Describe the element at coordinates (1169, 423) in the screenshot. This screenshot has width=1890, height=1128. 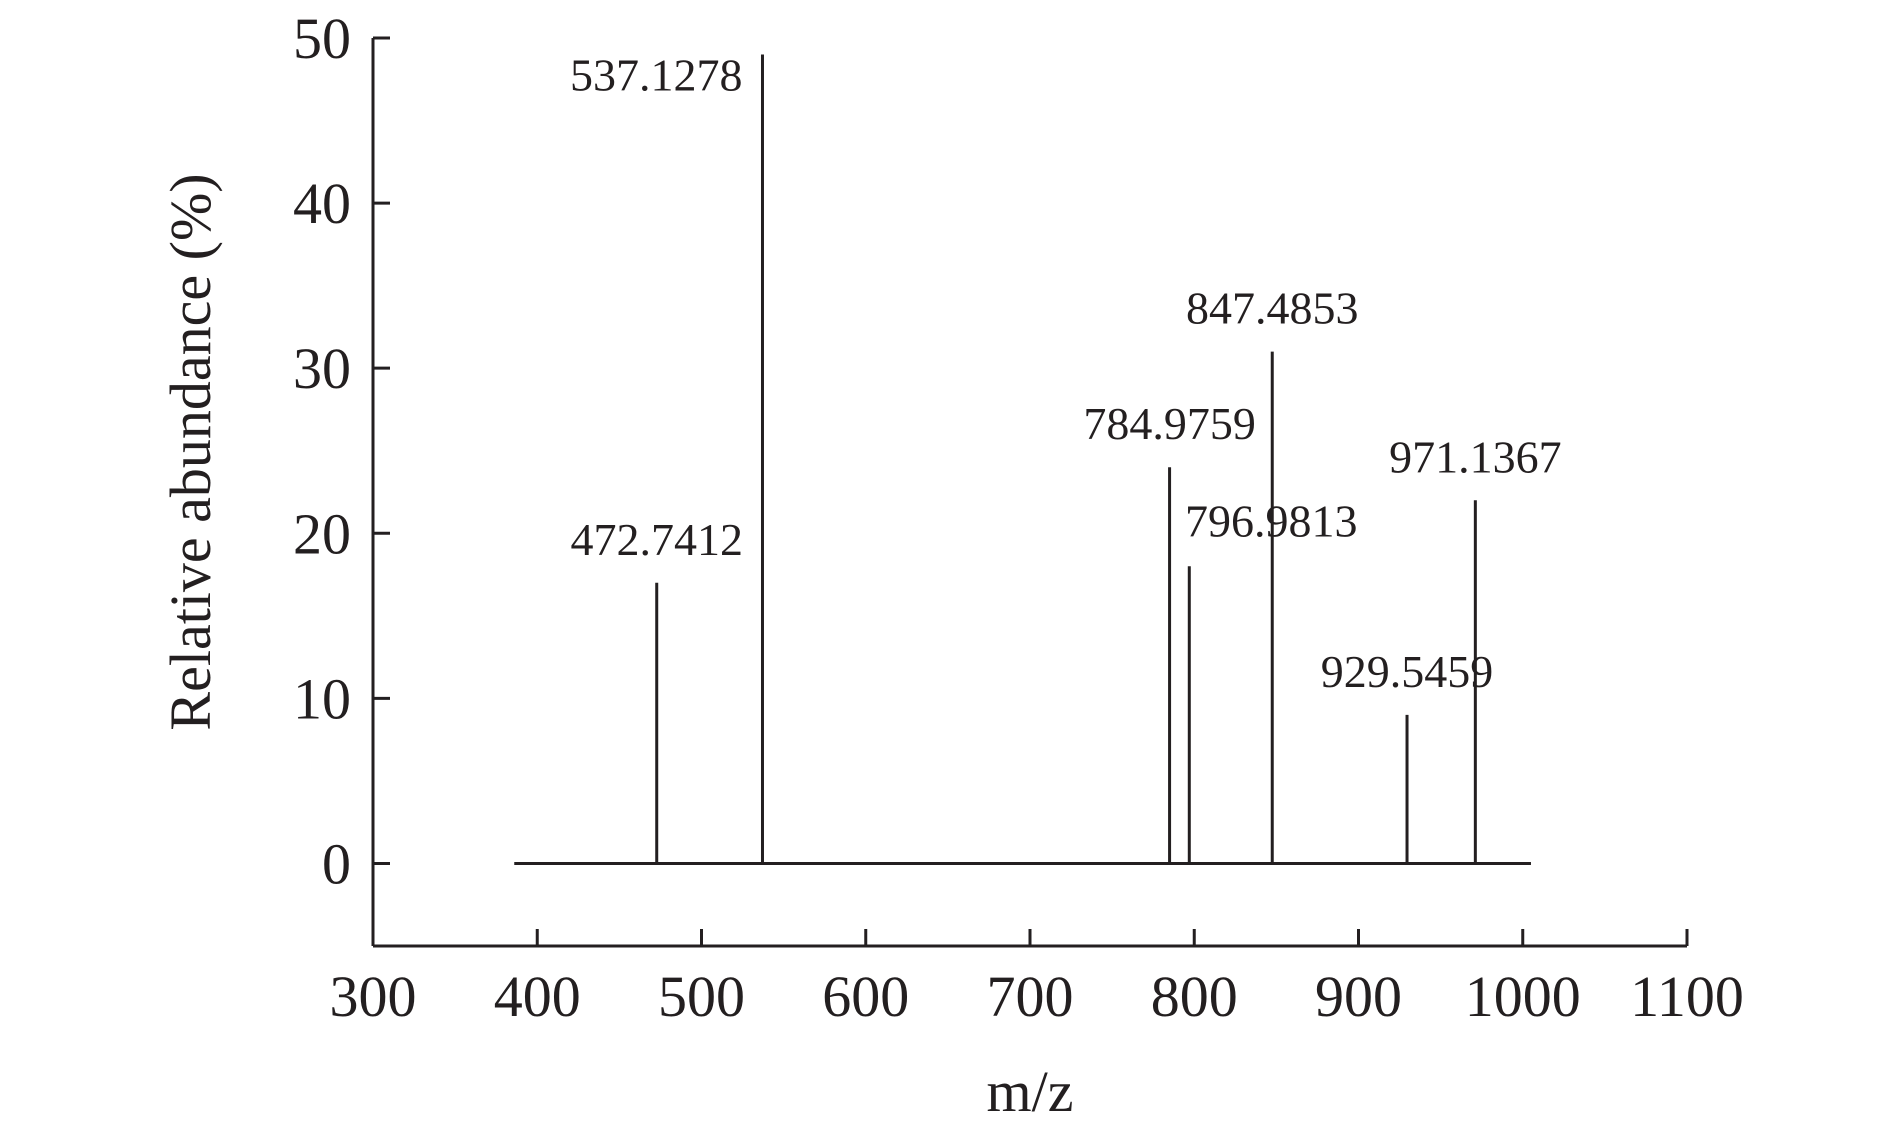
I see `peak-label: 784.9759` at that location.